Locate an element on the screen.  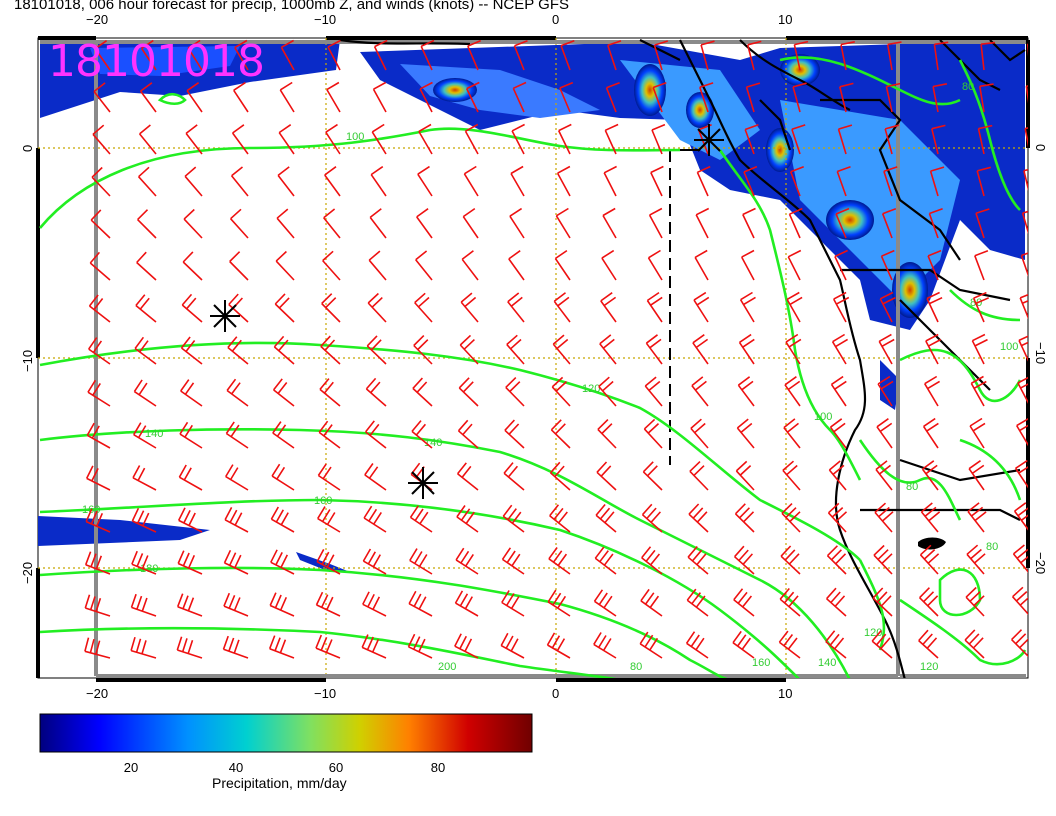
lon-tick: 0 is located at coordinates (555, 693).